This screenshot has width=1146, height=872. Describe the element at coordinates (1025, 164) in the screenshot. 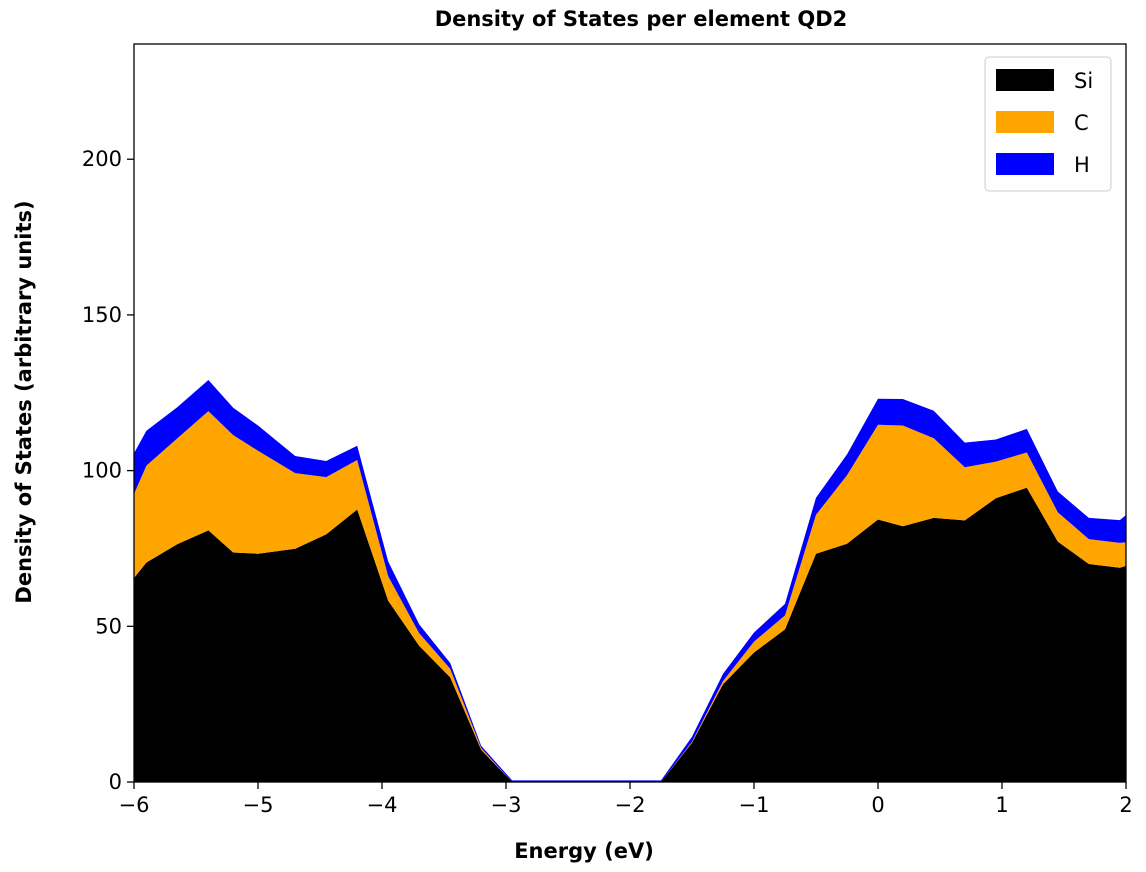

I see `legend-swatch-h` at that location.